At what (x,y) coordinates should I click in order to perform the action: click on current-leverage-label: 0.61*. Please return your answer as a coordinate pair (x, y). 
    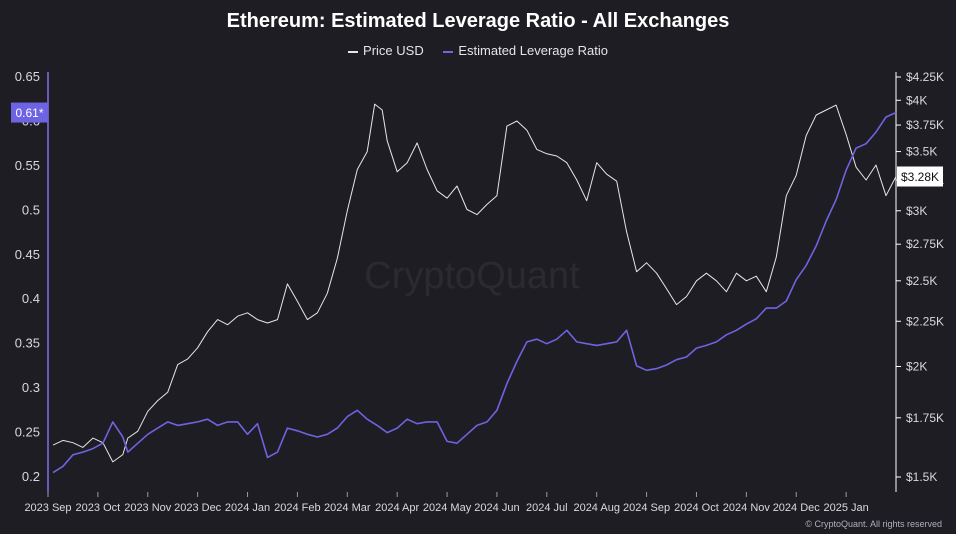
    Looking at the image, I should click on (29, 113).